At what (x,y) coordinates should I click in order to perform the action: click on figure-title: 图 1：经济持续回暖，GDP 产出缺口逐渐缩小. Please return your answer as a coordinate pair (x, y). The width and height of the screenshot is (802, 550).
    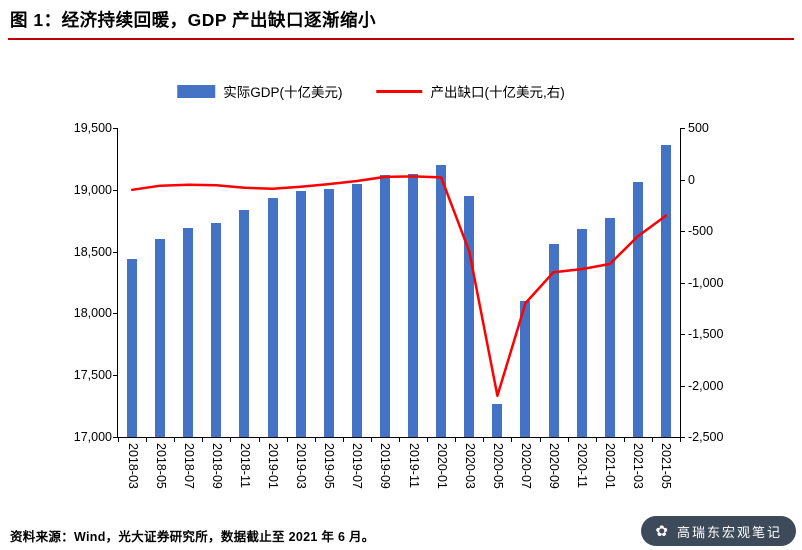
    Looking at the image, I should click on (193, 20).